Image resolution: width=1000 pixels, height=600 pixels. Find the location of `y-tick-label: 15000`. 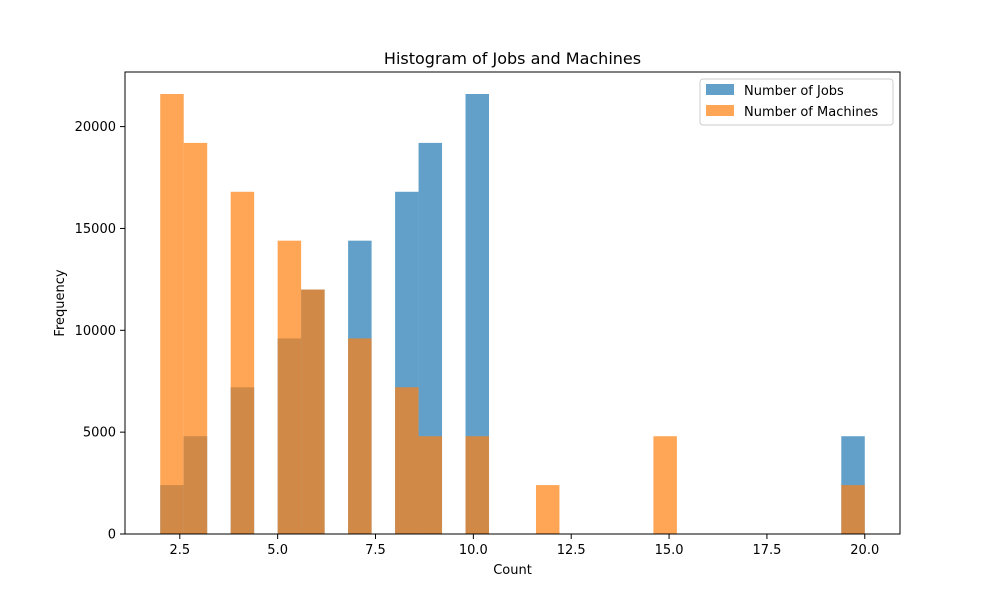

y-tick-label: 15000 is located at coordinates (95, 229).